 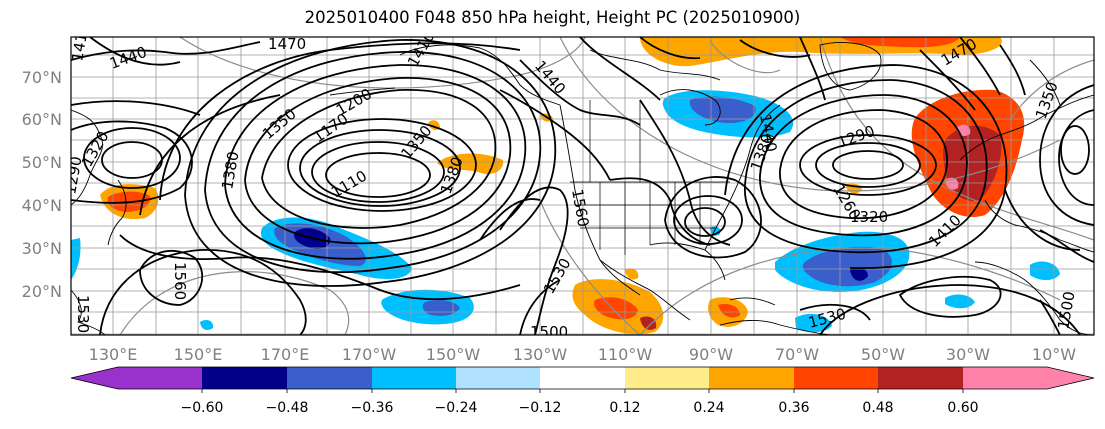 I want to click on colorbar-ticks, so click(x=582, y=391).